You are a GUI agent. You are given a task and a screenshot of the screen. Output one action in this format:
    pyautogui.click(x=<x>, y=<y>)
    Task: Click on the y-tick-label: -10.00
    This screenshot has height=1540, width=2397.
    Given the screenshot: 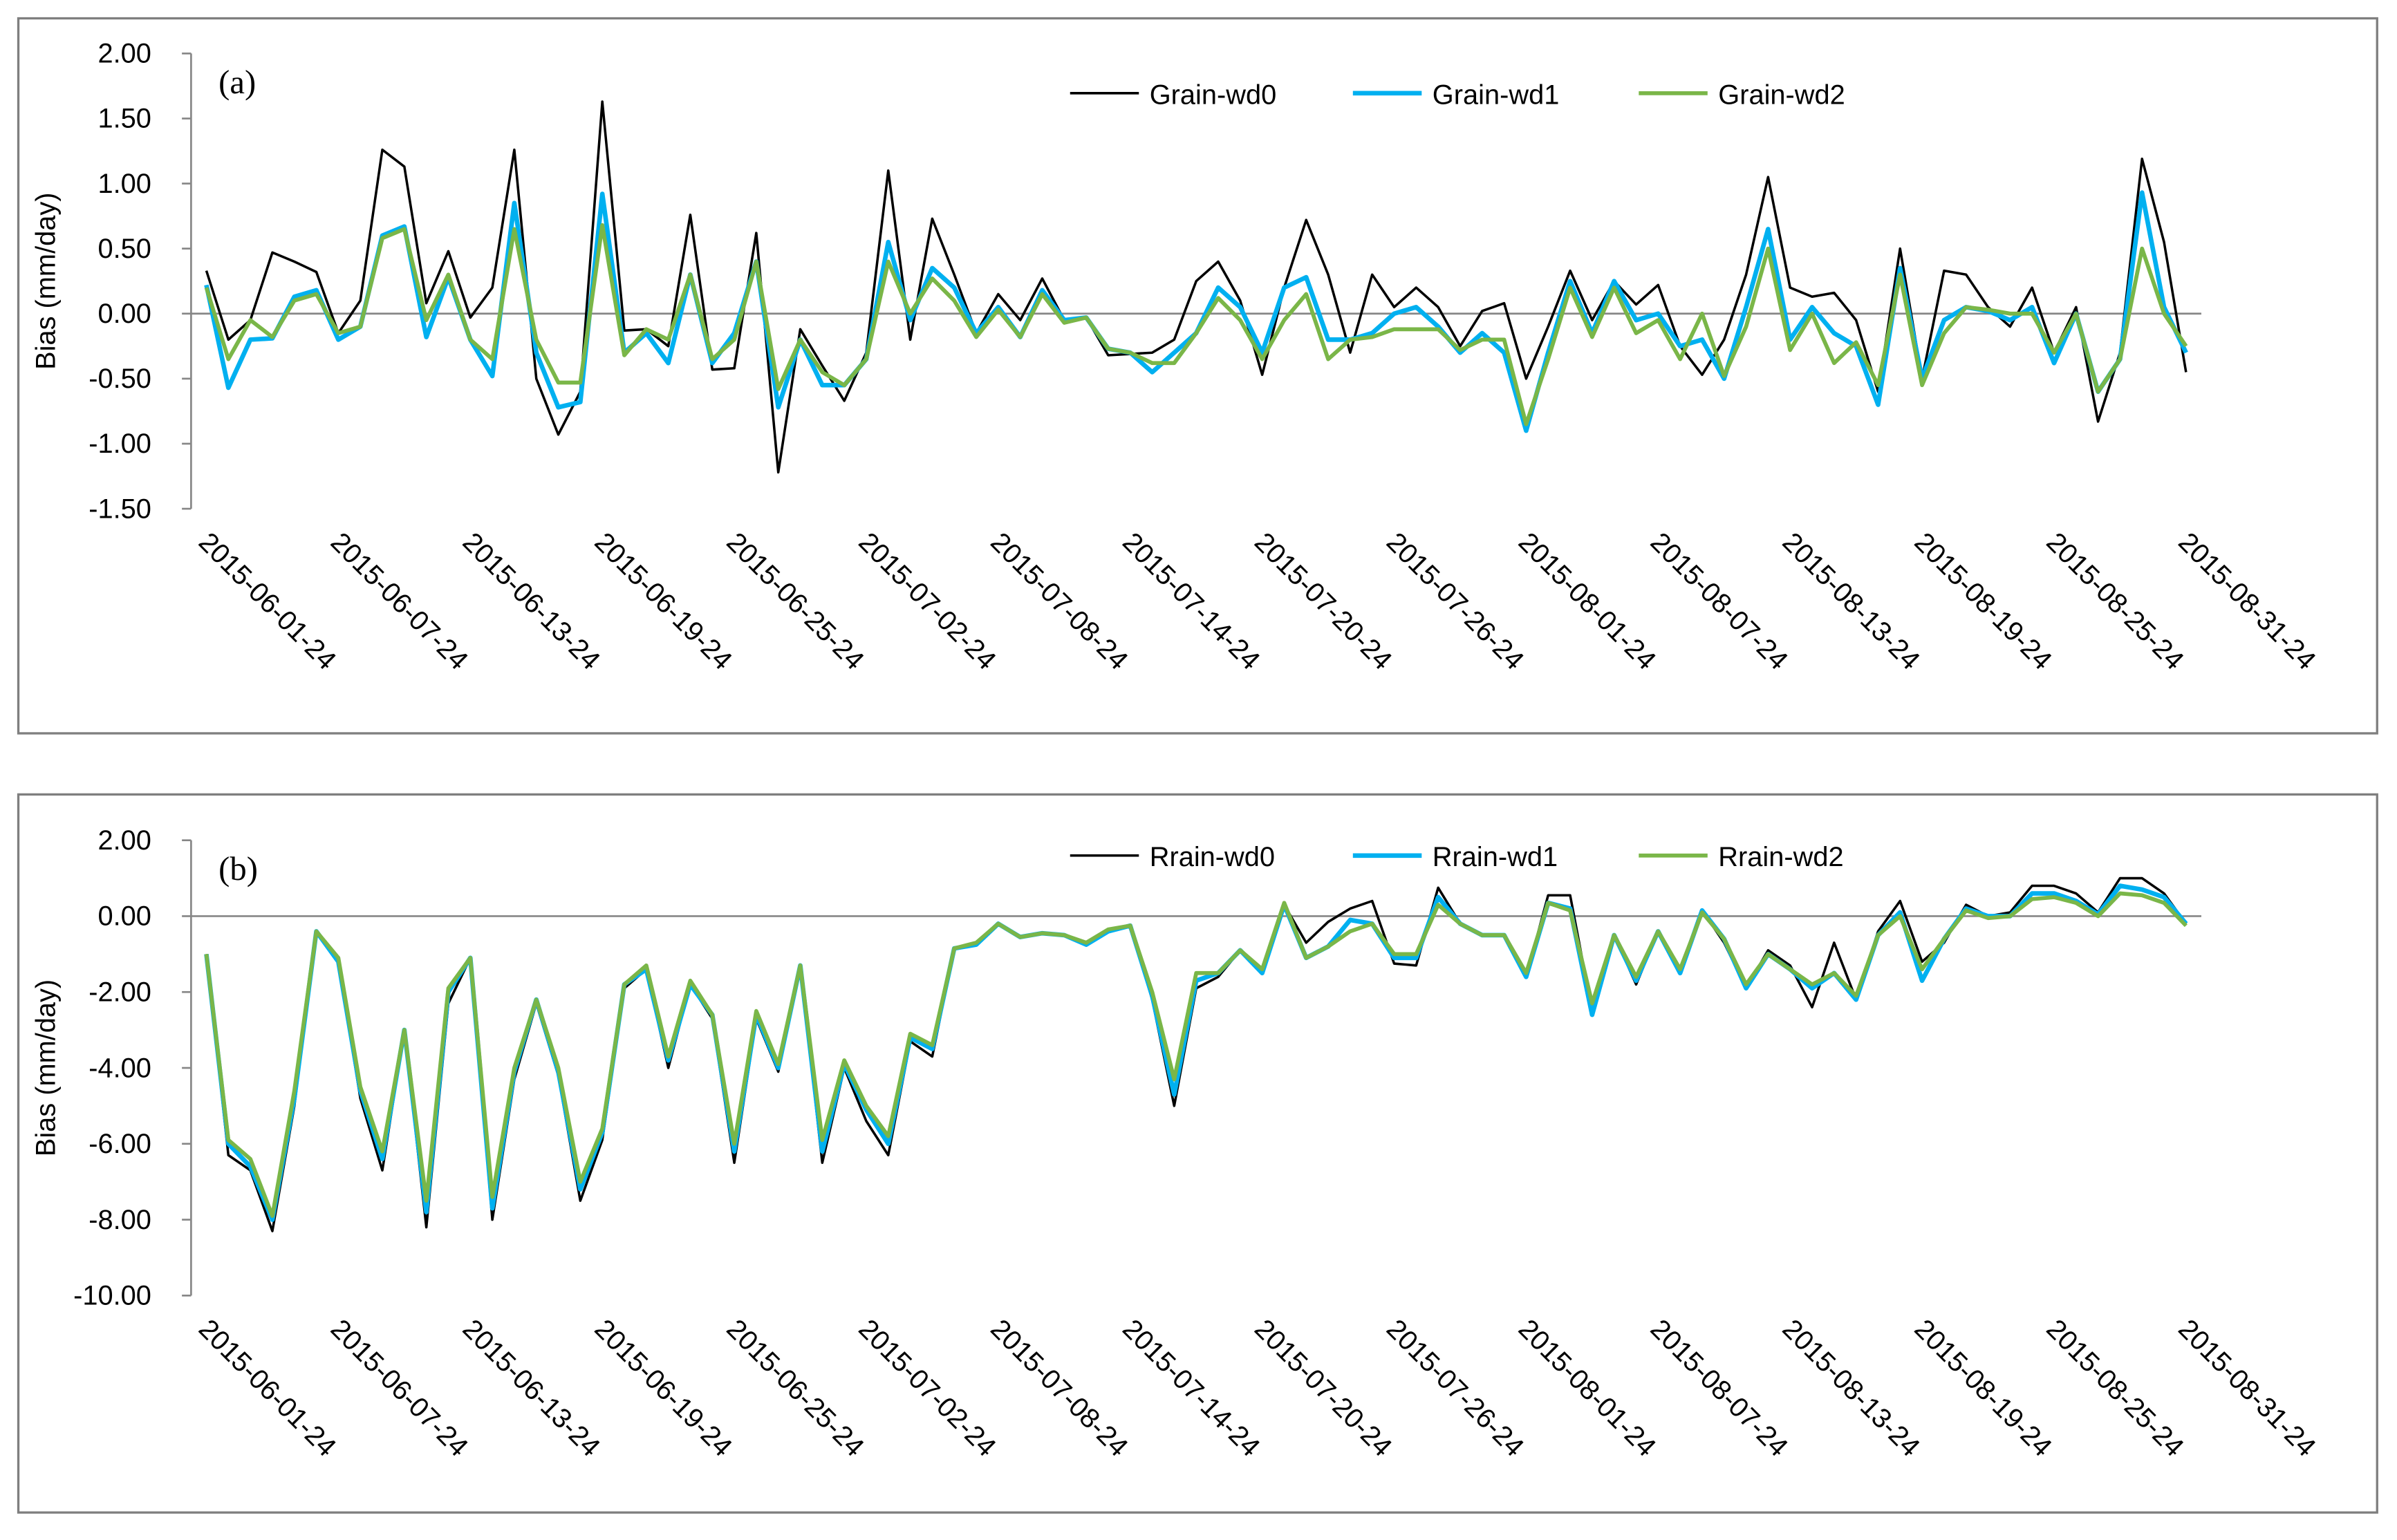 What is the action you would take?
    pyautogui.click(x=112, y=1296)
    